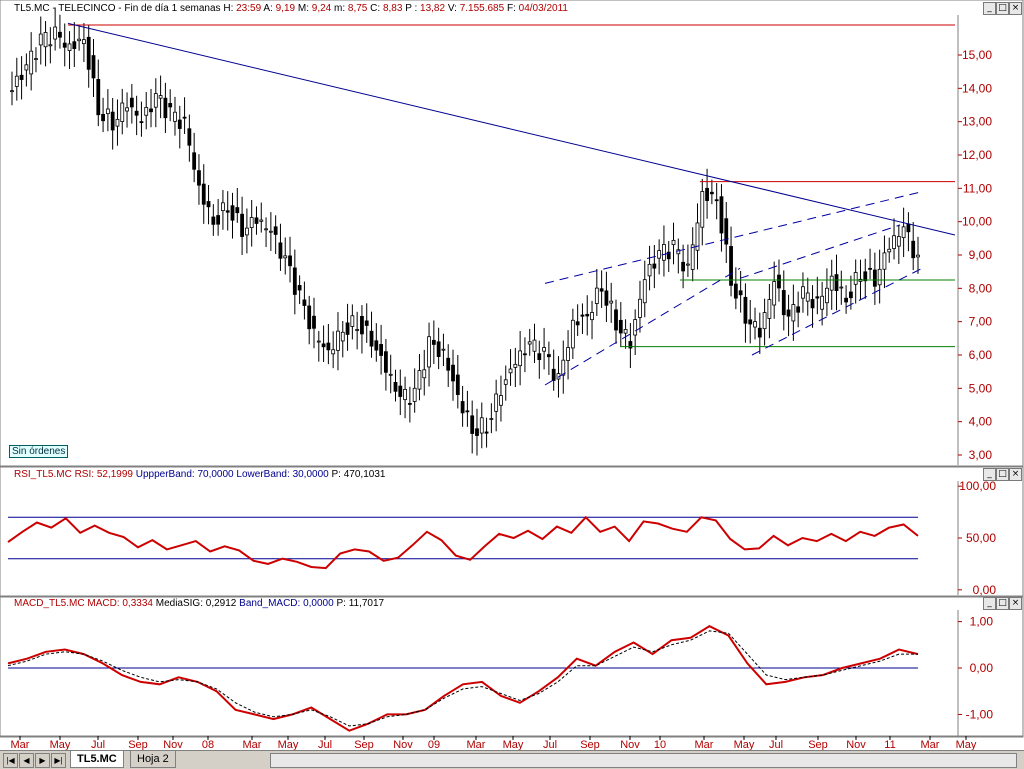  Describe the element at coordinates (153, 759) in the screenshot. I see `tab-hoja-2: Hoja 2` at that location.